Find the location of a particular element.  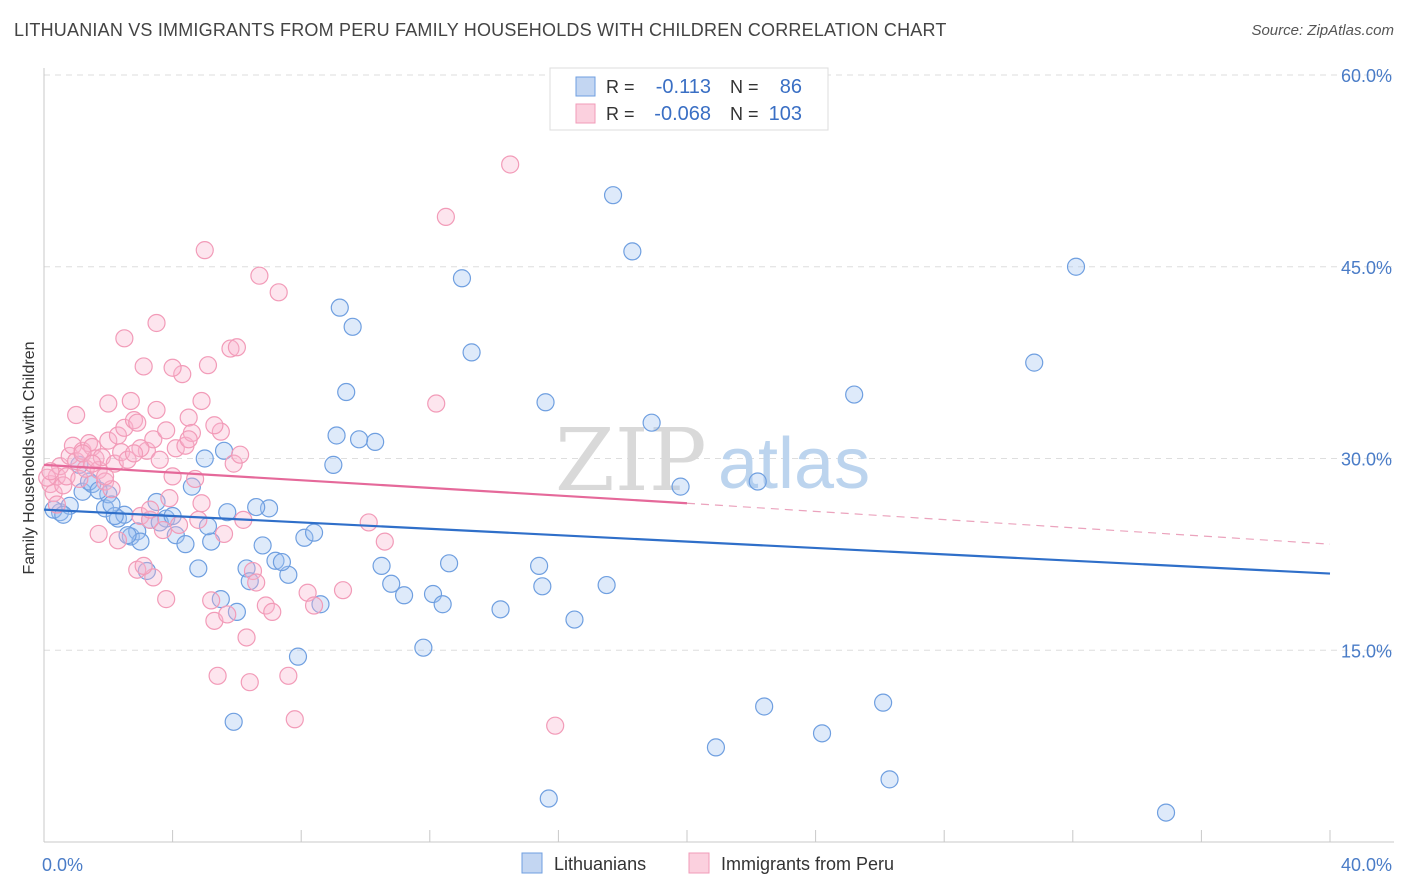

x-tick-label: 0.0% is located at coordinates (62, 865).